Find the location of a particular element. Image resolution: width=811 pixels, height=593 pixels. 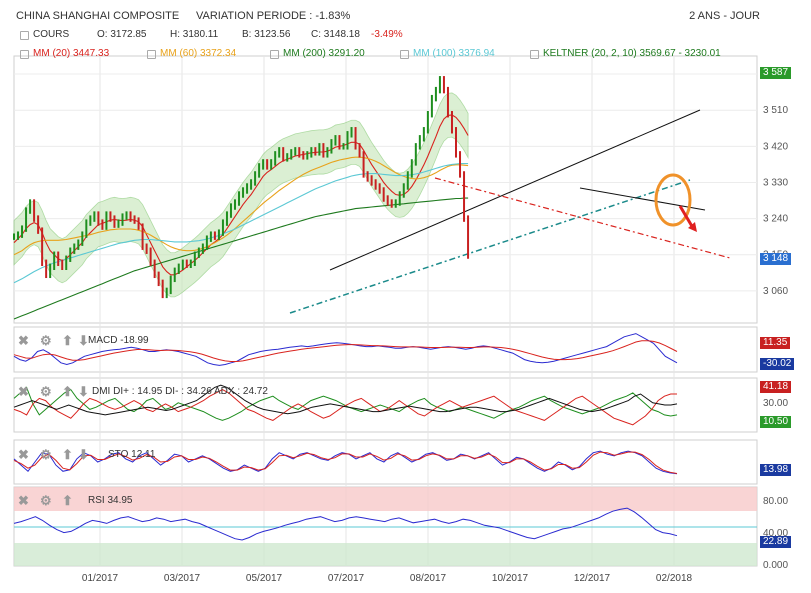

y-tick-label: 3 330 is located at coordinates (775, 182).